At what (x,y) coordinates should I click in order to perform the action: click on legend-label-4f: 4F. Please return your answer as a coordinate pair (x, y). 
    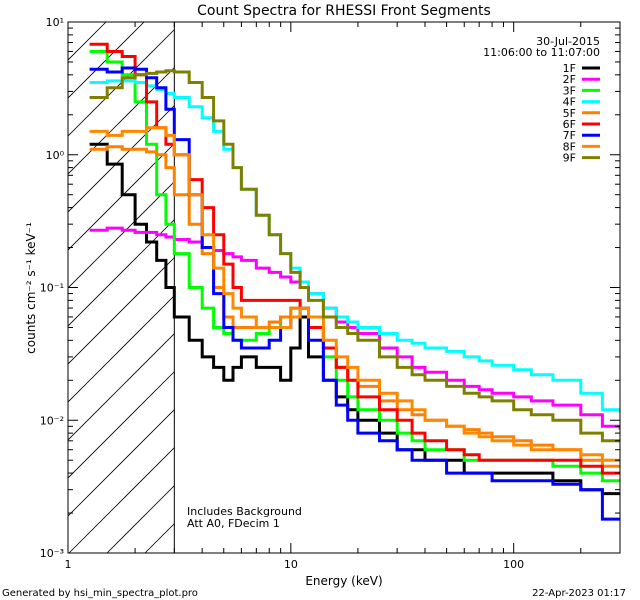
    Looking at the image, I should click on (569, 102).